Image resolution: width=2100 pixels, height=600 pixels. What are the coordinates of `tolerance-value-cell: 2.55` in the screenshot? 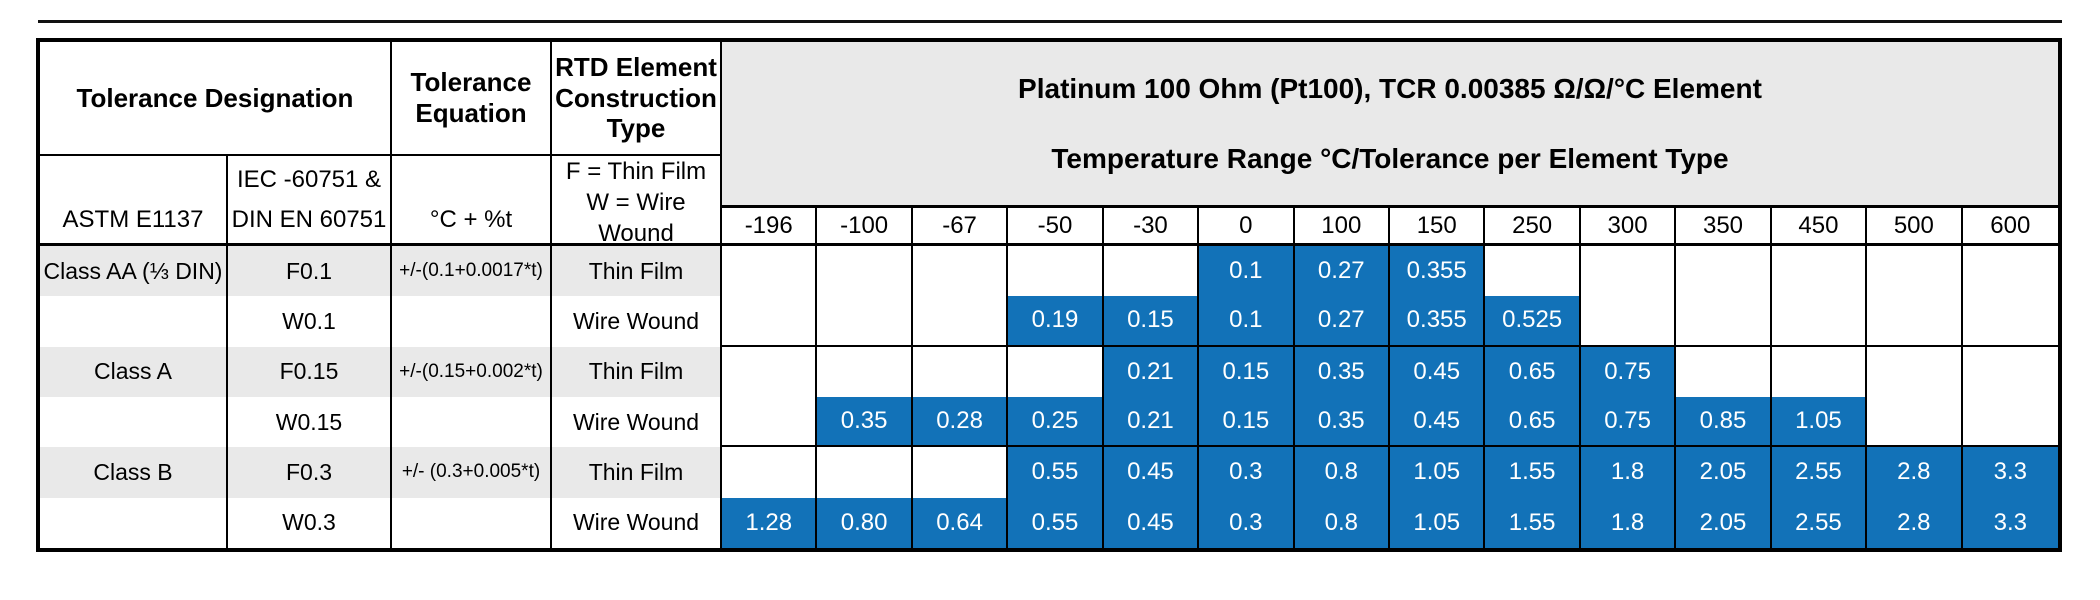 It's located at (1819, 472).